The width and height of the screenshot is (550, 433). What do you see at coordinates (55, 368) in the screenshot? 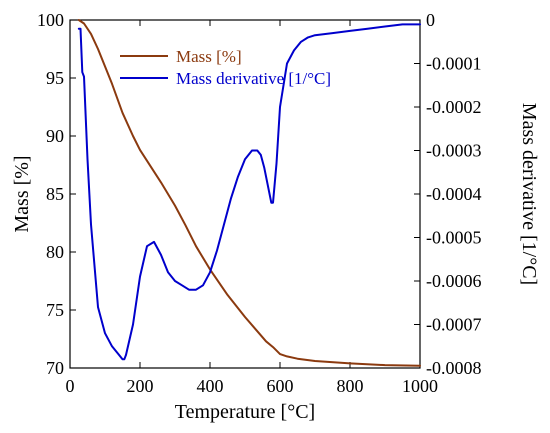
I see `y-left-tick-label-0: 70` at bounding box center [55, 368].